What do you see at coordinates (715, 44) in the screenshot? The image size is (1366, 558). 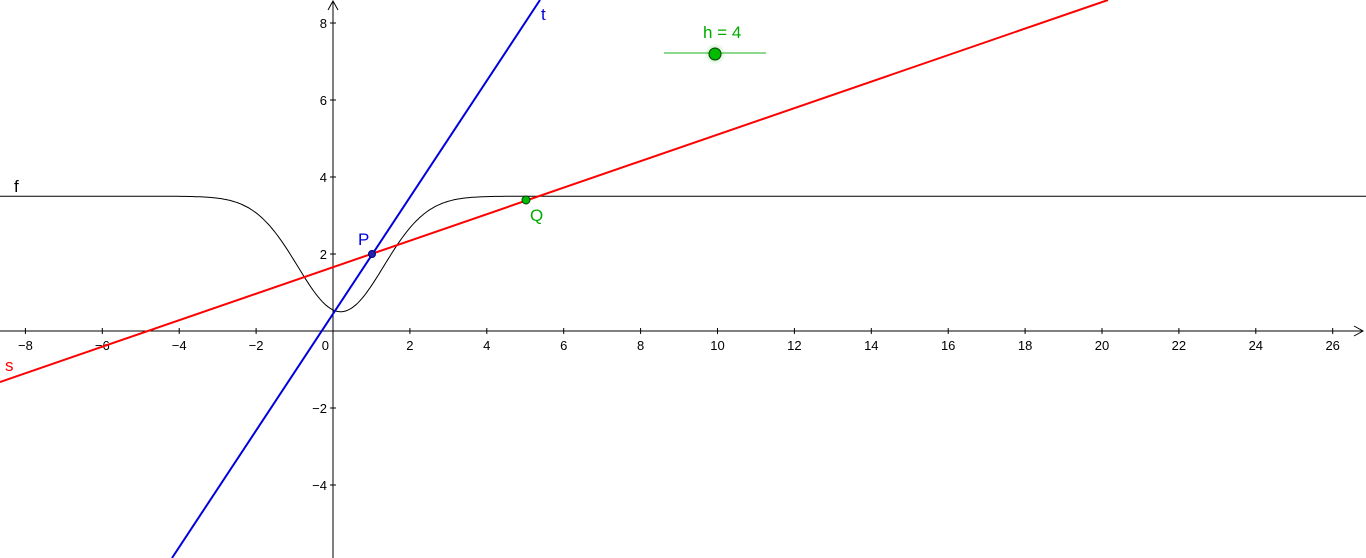 I see `slider-h: h = 4` at bounding box center [715, 44].